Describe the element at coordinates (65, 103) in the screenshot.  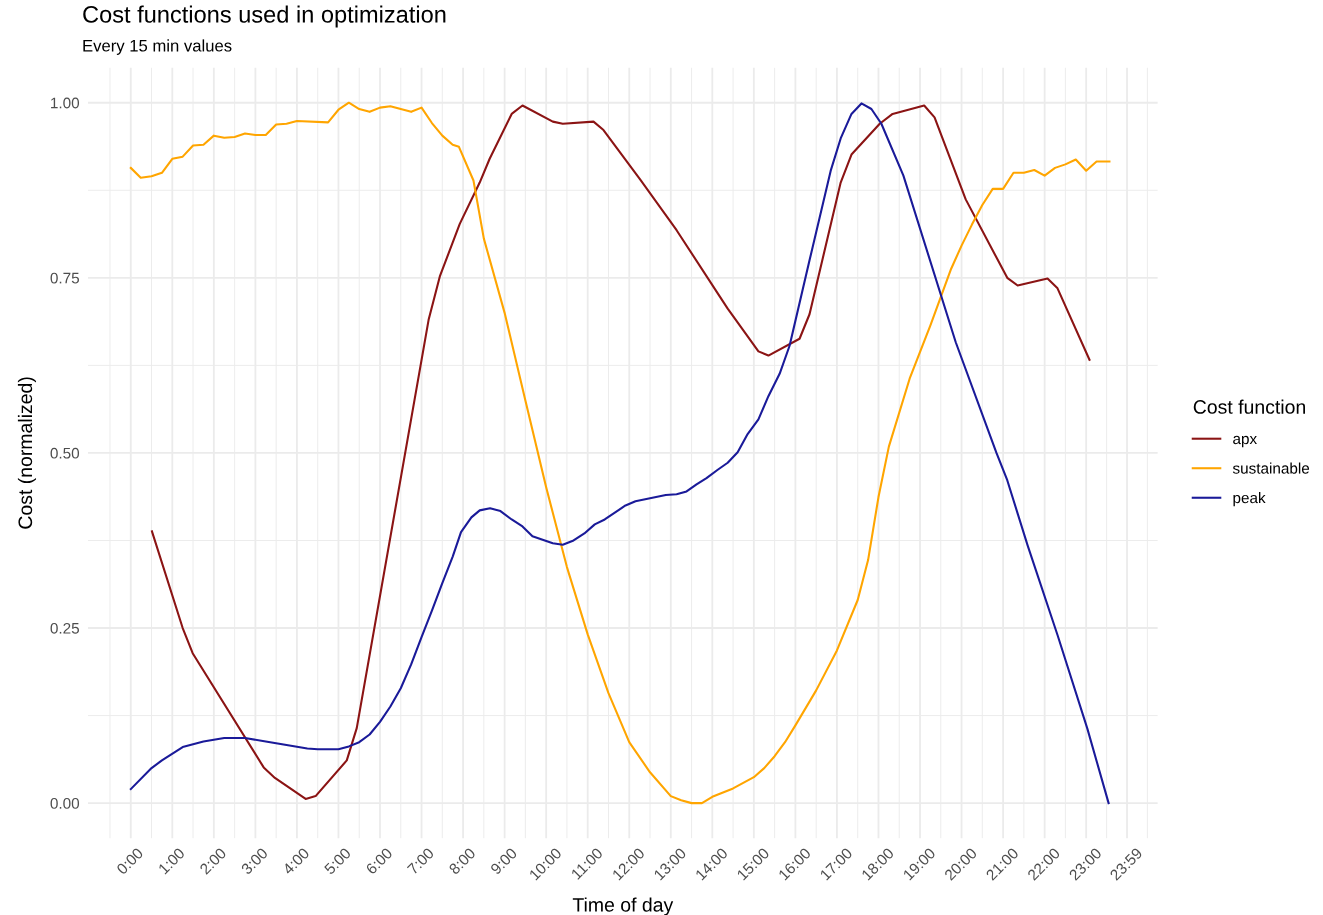
I see `y-tick-label: 1.00` at that location.